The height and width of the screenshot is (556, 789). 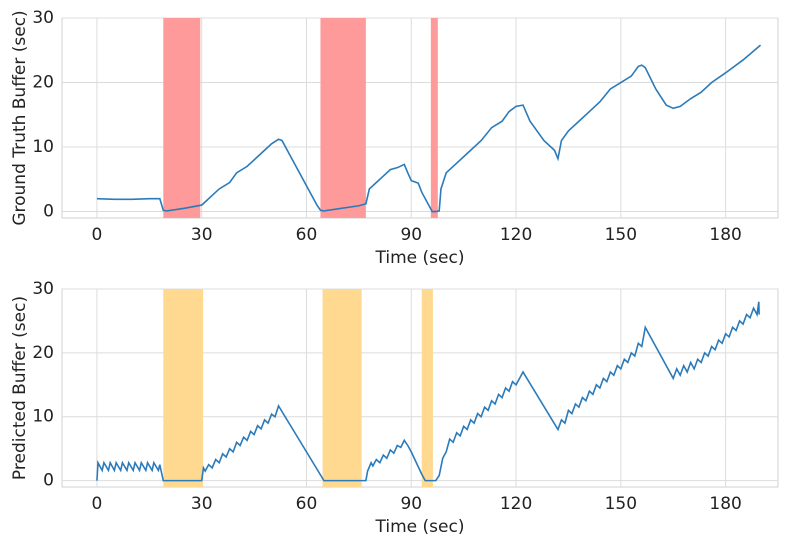 What do you see at coordinates (20, 117) in the screenshot?
I see `y-axis-label: Ground Truth Buffer (sec)` at bounding box center [20, 117].